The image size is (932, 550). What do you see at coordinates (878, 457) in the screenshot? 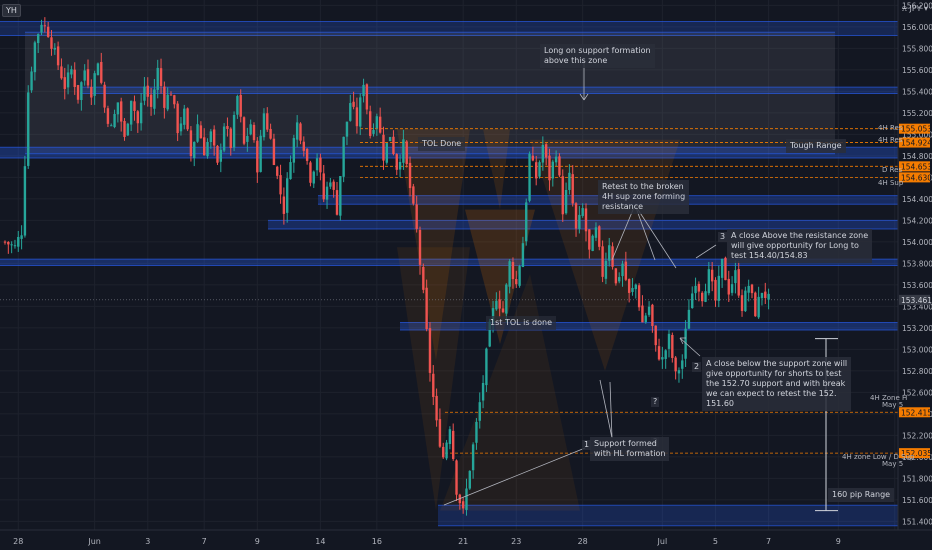
I see `h4-zone-low-label: 4H zone Low / D Sup` at bounding box center [878, 457].